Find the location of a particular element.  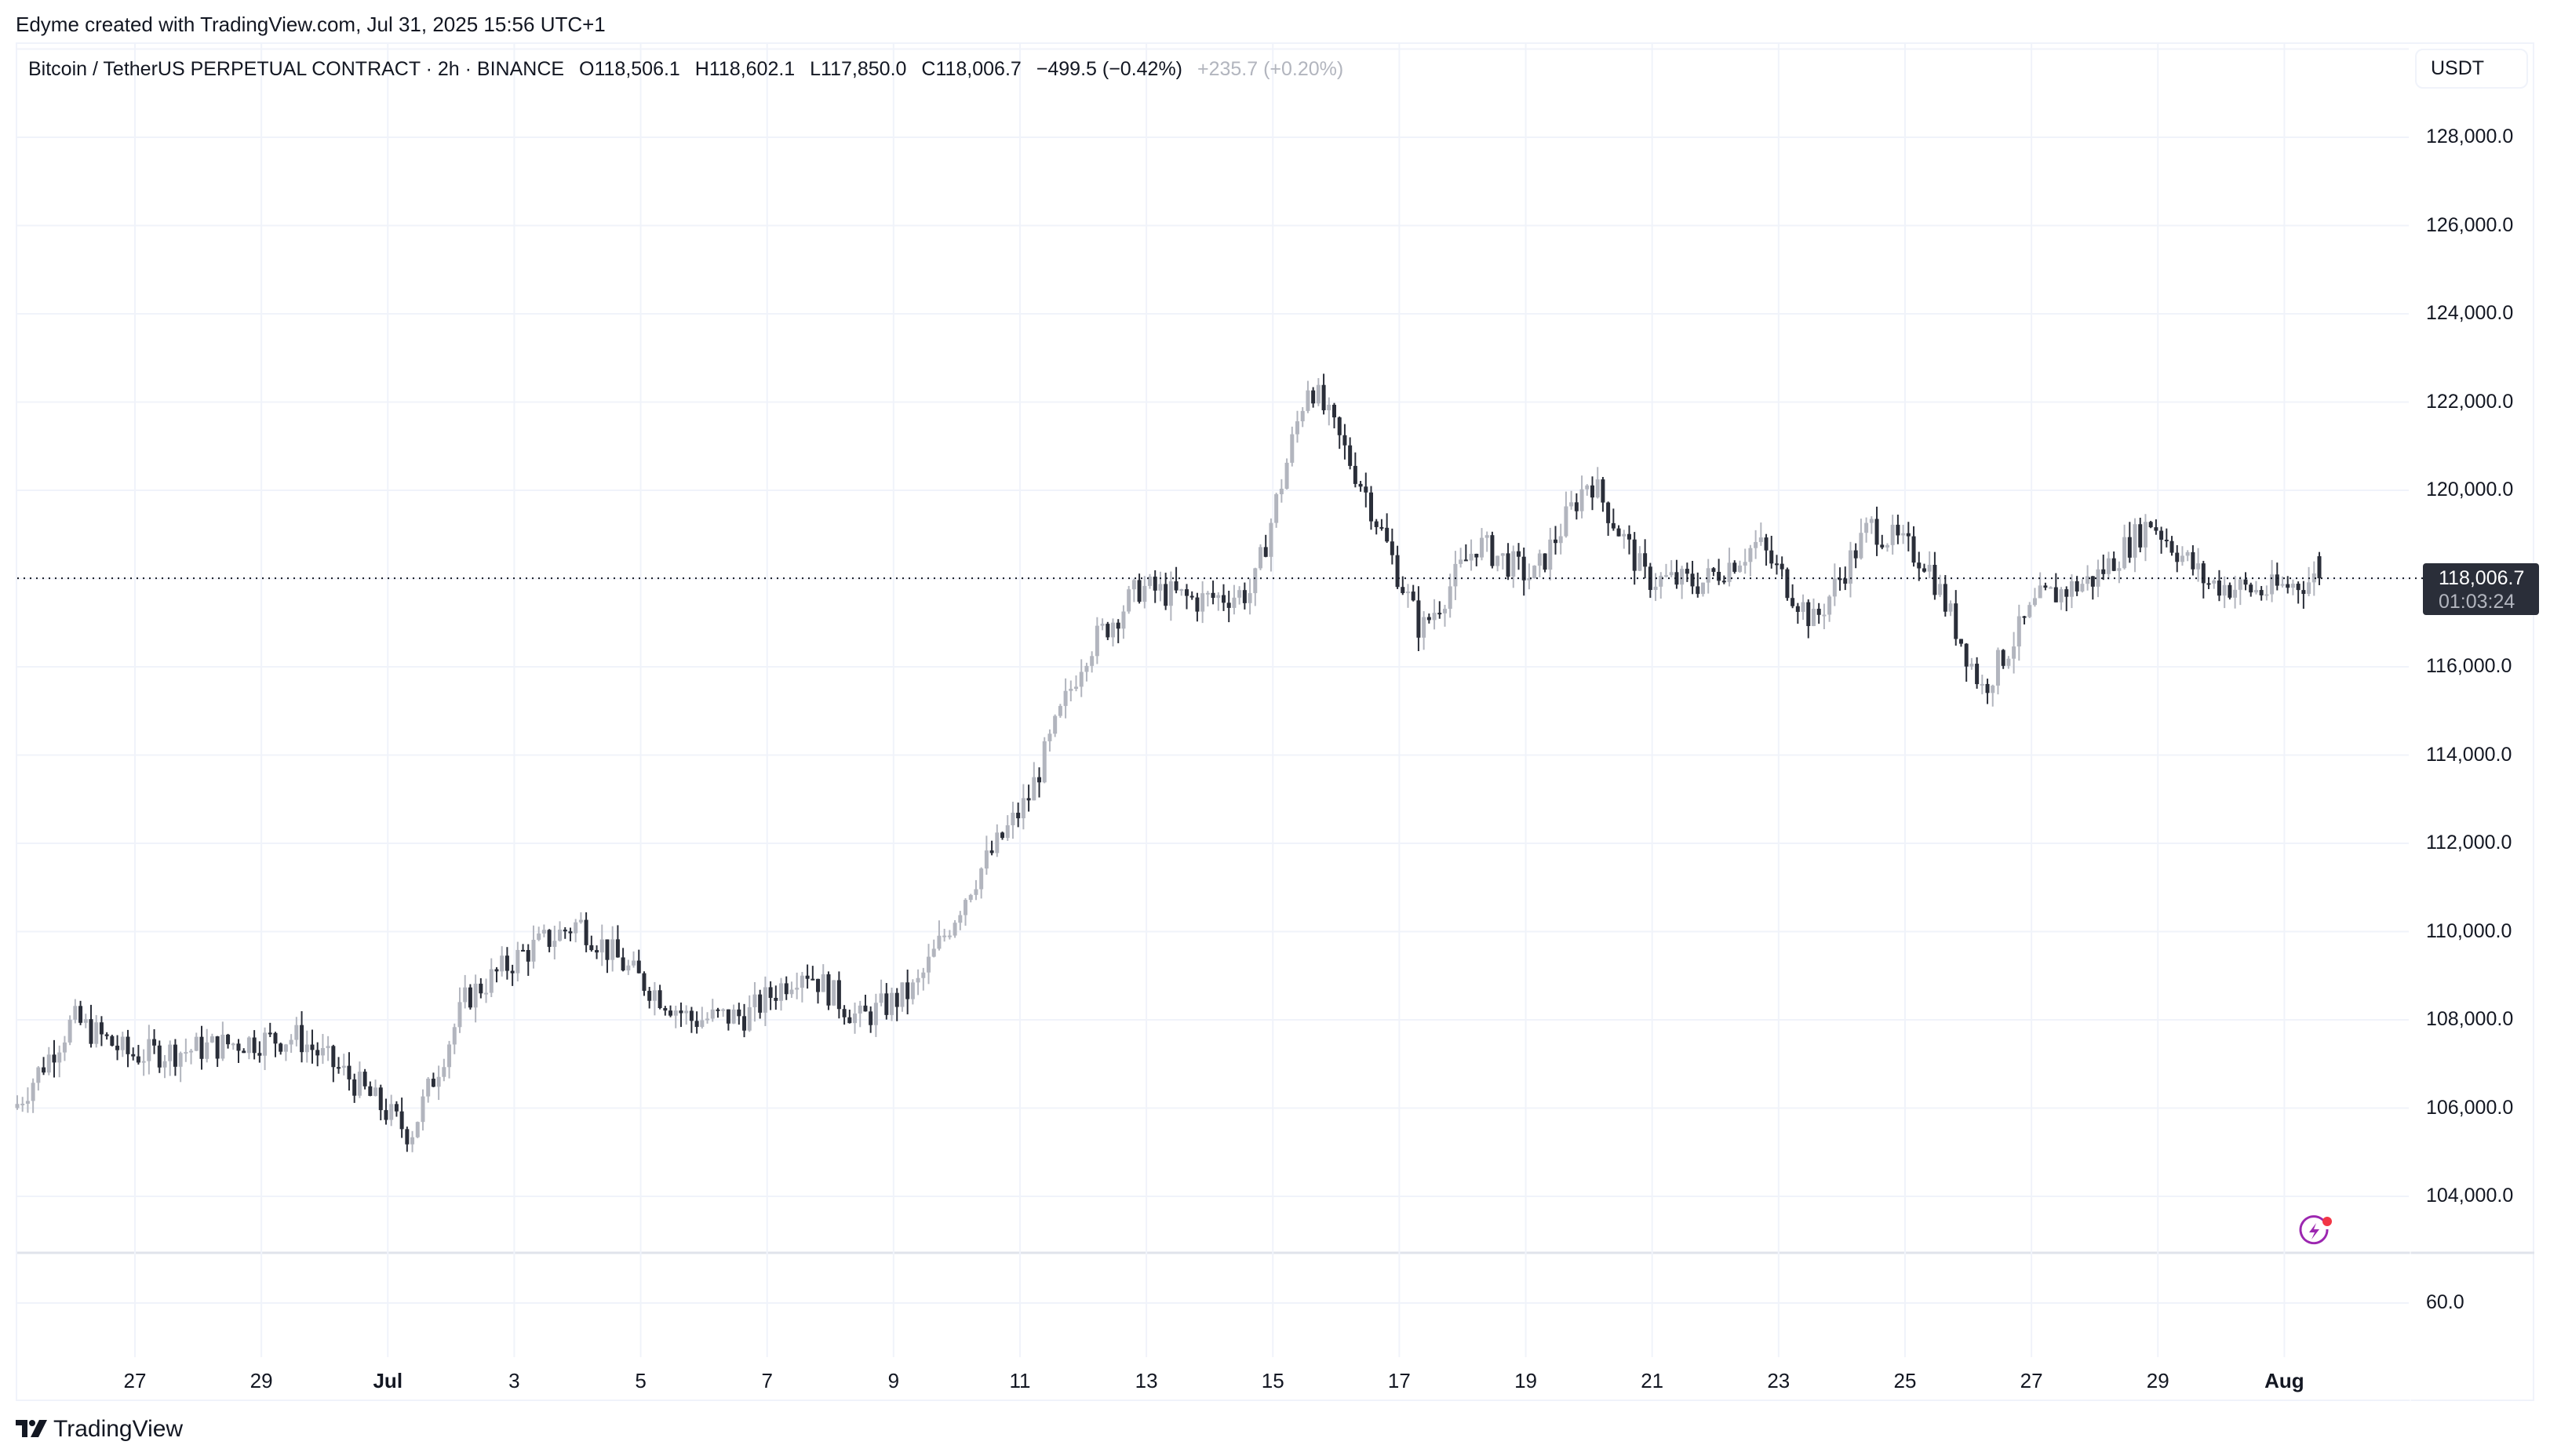

price-axis-label: 128,000.0 is located at coordinates (2470, 136).